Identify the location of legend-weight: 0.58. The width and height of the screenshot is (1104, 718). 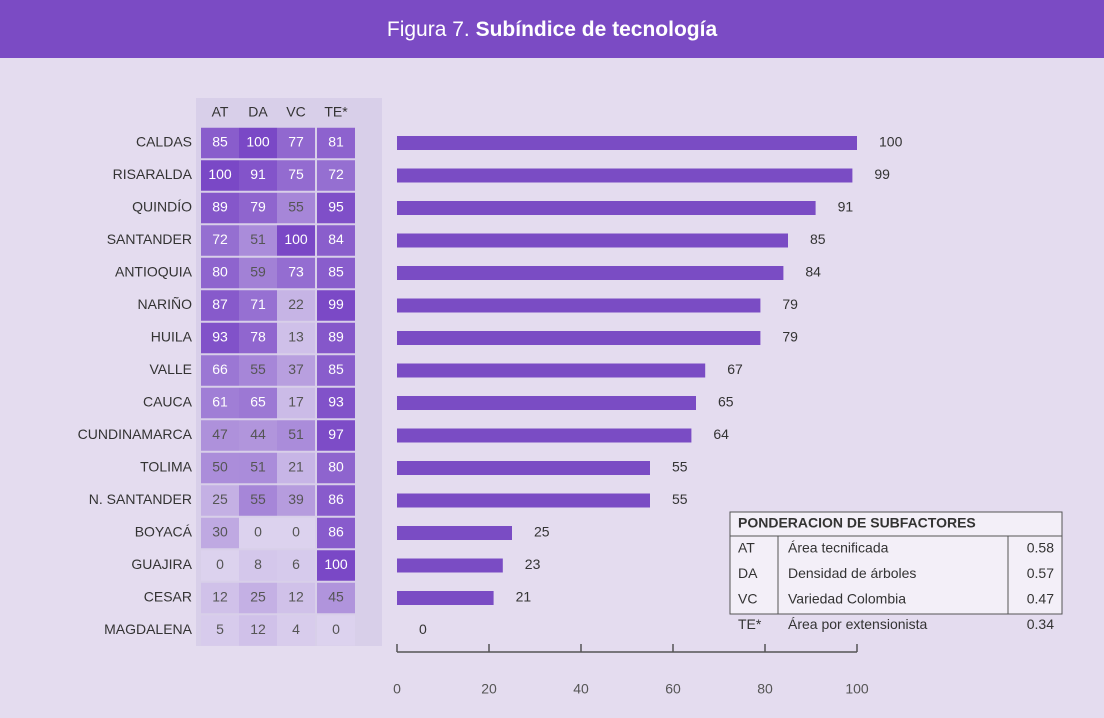
(1040, 547).